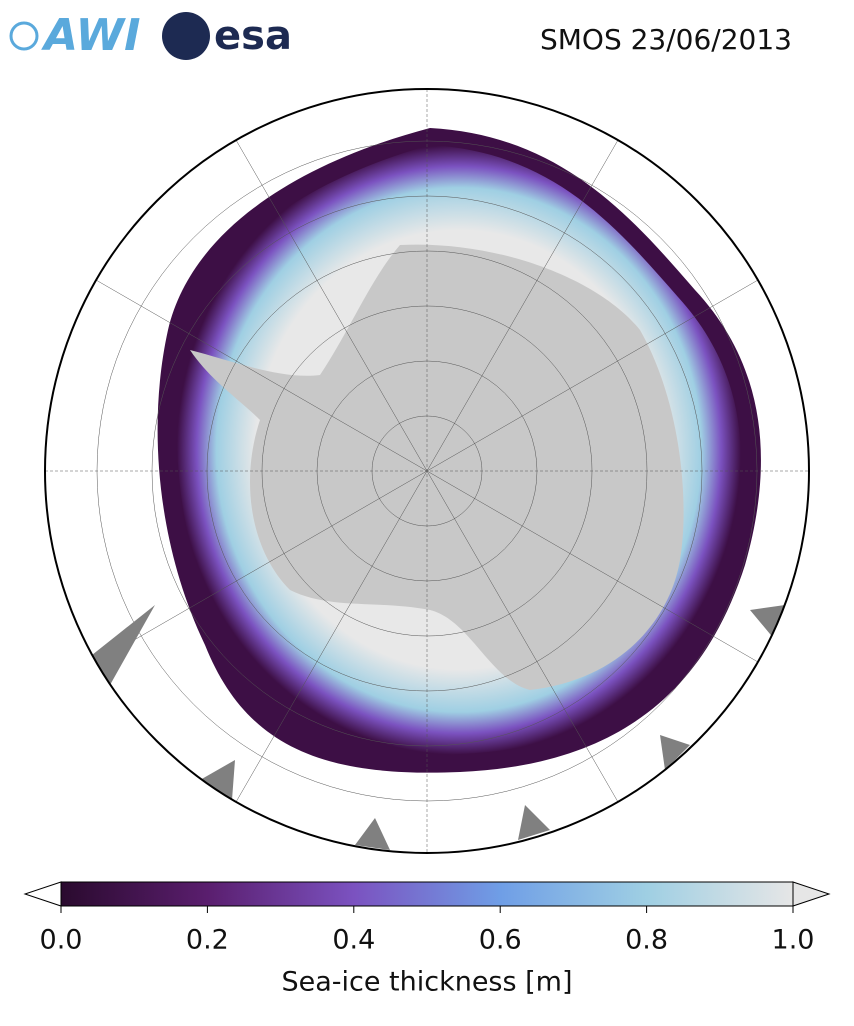  What do you see at coordinates (253, 36) in the screenshot?
I see `esa-logo: esa` at bounding box center [253, 36].